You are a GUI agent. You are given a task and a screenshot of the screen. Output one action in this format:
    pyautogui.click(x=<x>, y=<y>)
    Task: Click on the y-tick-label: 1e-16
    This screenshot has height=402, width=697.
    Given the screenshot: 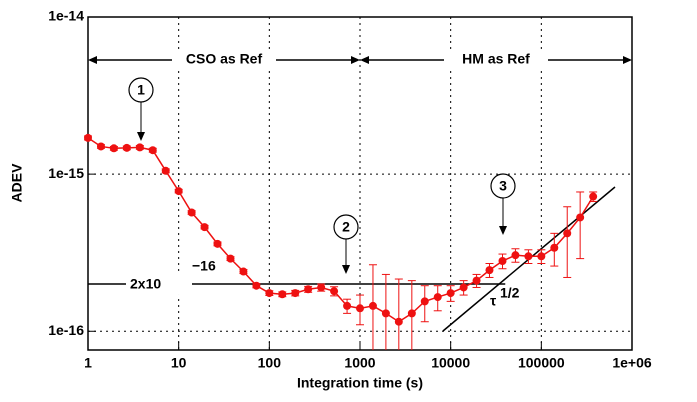 What is the action you would take?
    pyautogui.click(x=66, y=330)
    